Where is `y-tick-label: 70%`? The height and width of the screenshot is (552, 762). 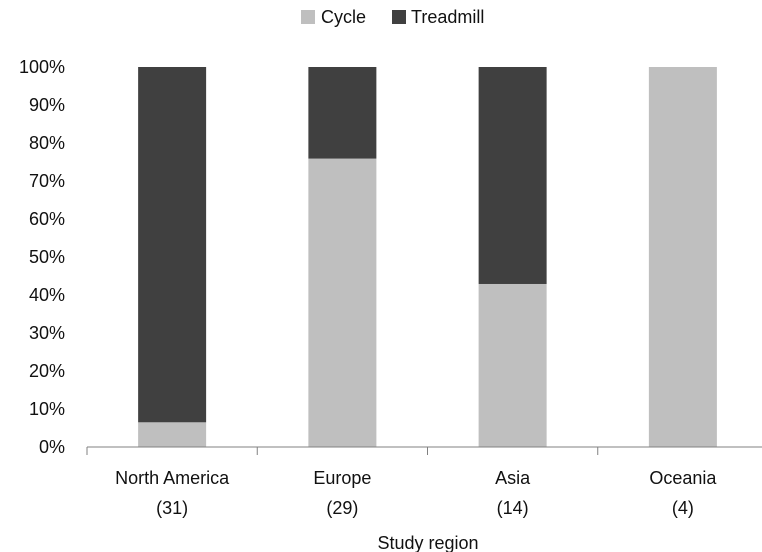 y-tick-label: 70% is located at coordinates (47, 181).